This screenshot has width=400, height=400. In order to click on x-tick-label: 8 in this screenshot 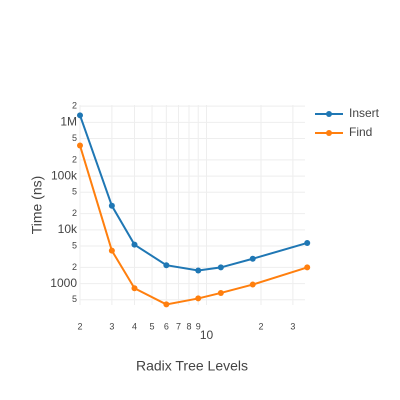, I will do `click(188, 326)`.